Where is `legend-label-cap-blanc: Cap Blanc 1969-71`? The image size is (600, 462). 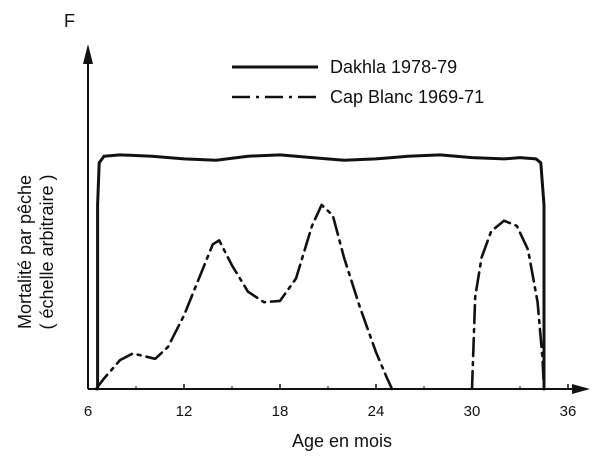
legend-label-cap-blanc: Cap Blanc 1969-71 is located at coordinates (407, 97).